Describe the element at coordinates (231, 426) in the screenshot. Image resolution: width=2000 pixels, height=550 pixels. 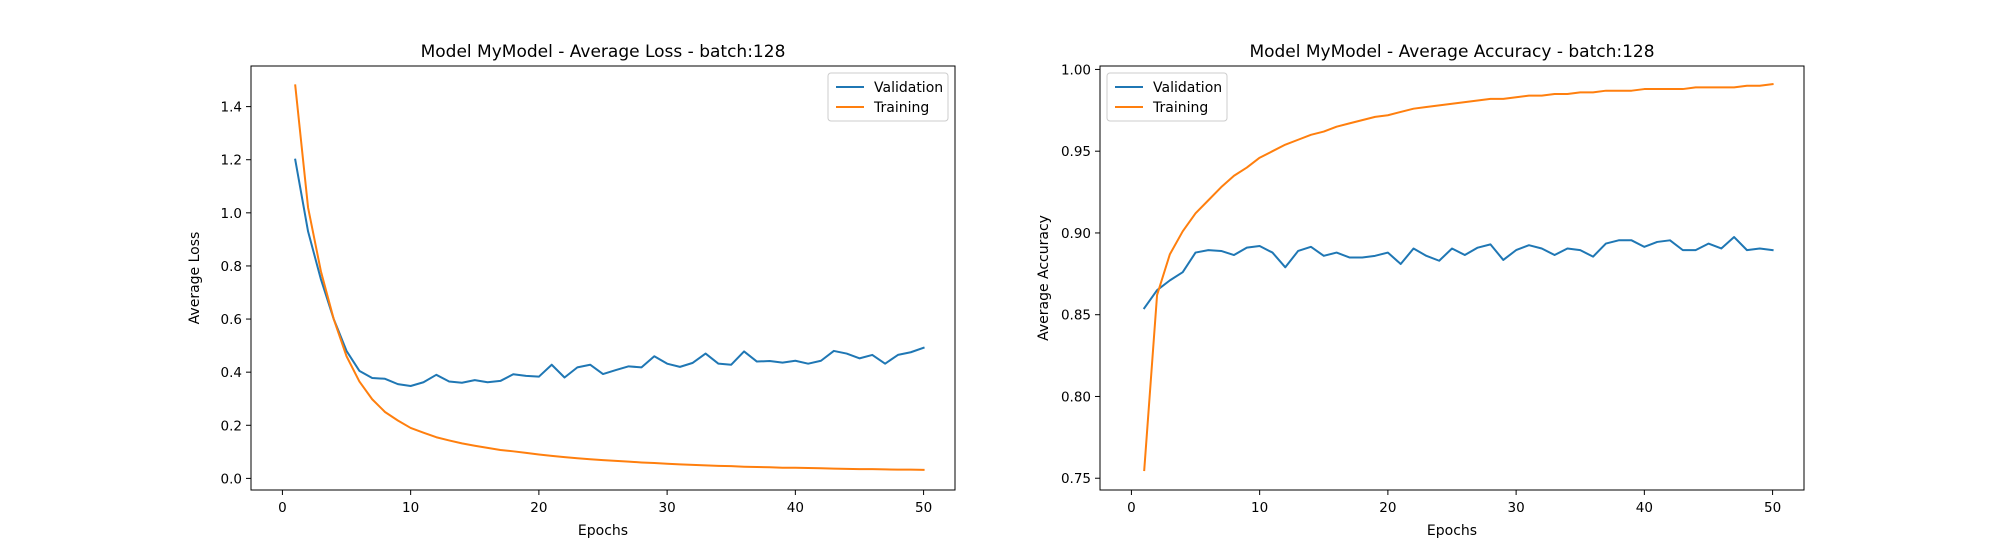
I see `y-tick-label: 0.2` at that location.